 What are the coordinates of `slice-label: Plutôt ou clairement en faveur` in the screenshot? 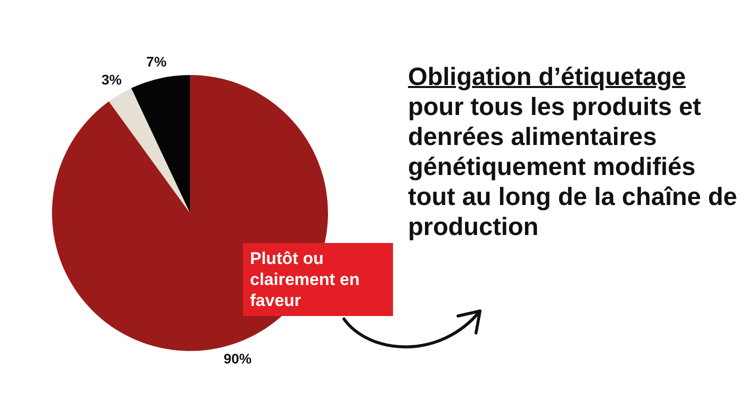 It's located at (318, 279).